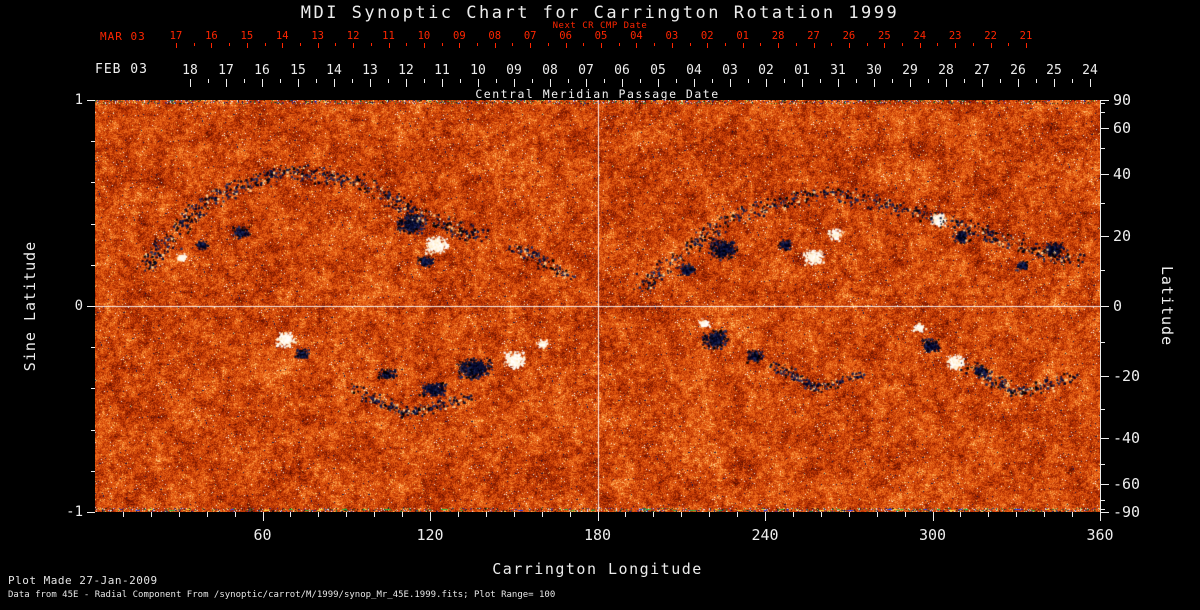 This screenshot has height=610, width=1200. Describe the element at coordinates (176, 36) in the screenshot. I see `date-tick-label: 17` at that location.